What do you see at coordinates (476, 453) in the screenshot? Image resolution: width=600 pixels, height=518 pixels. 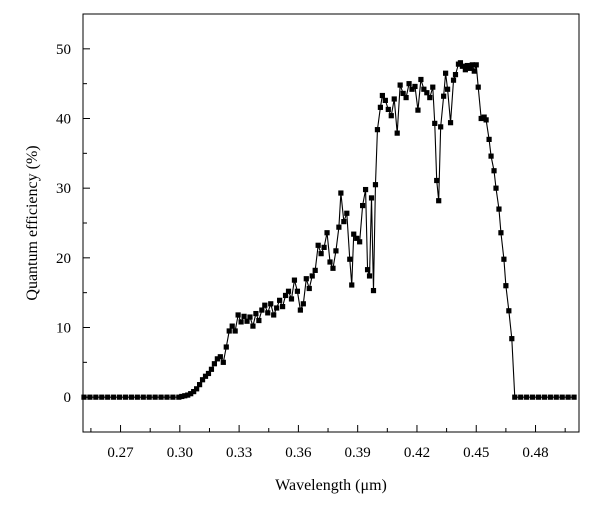 I see `x-tick-label: 0.45` at bounding box center [476, 453].